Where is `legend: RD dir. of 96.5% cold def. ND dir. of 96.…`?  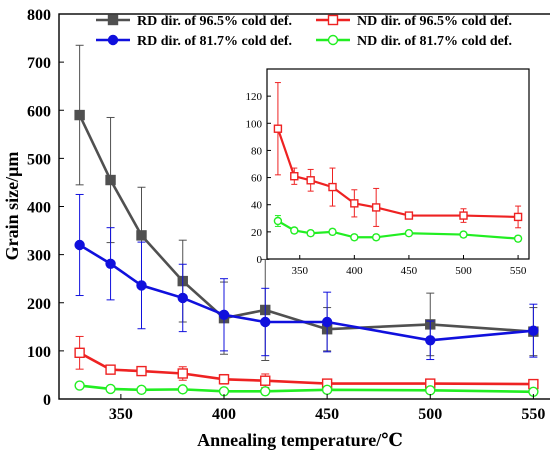 legend: RD dir. of 96.5% cold def. ND dir. of 96.… is located at coordinates (304, 31).